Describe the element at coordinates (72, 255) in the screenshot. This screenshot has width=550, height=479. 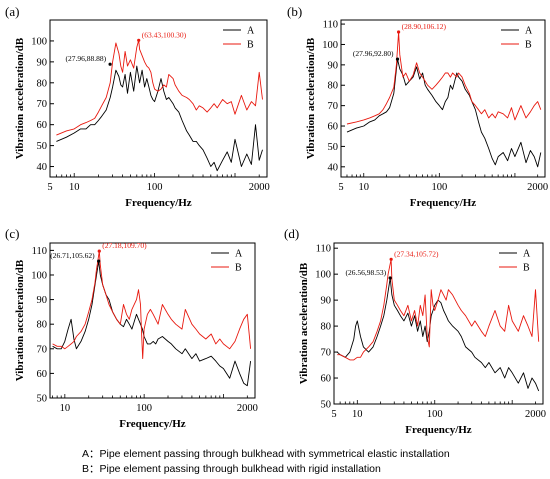
I see `peak-label-A: (26.71,105.62)` at that location.